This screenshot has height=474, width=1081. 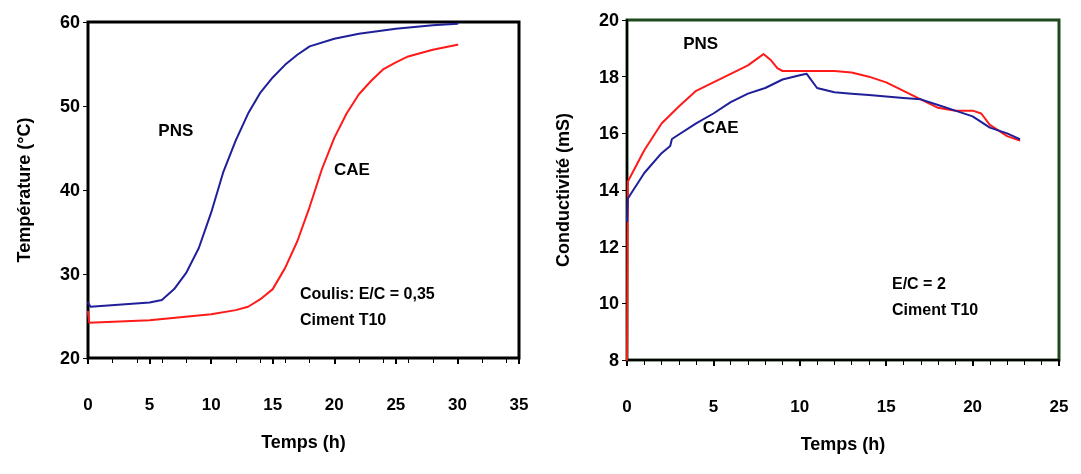 I want to click on text: PNS, so click(x=176, y=130).